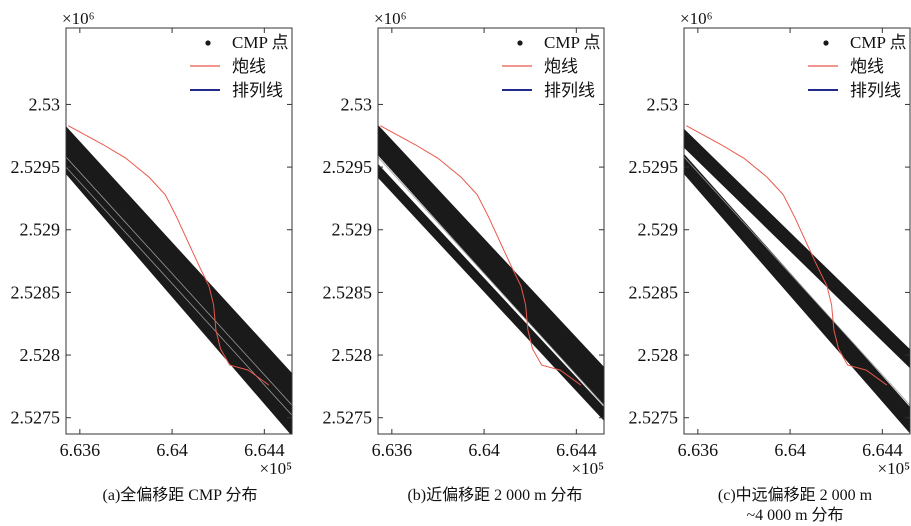 The height and width of the screenshot is (526, 911). Describe the element at coordinates (180, 495) in the screenshot. I see `caption-a: (a)全偏移距 CMP 分布` at that location.